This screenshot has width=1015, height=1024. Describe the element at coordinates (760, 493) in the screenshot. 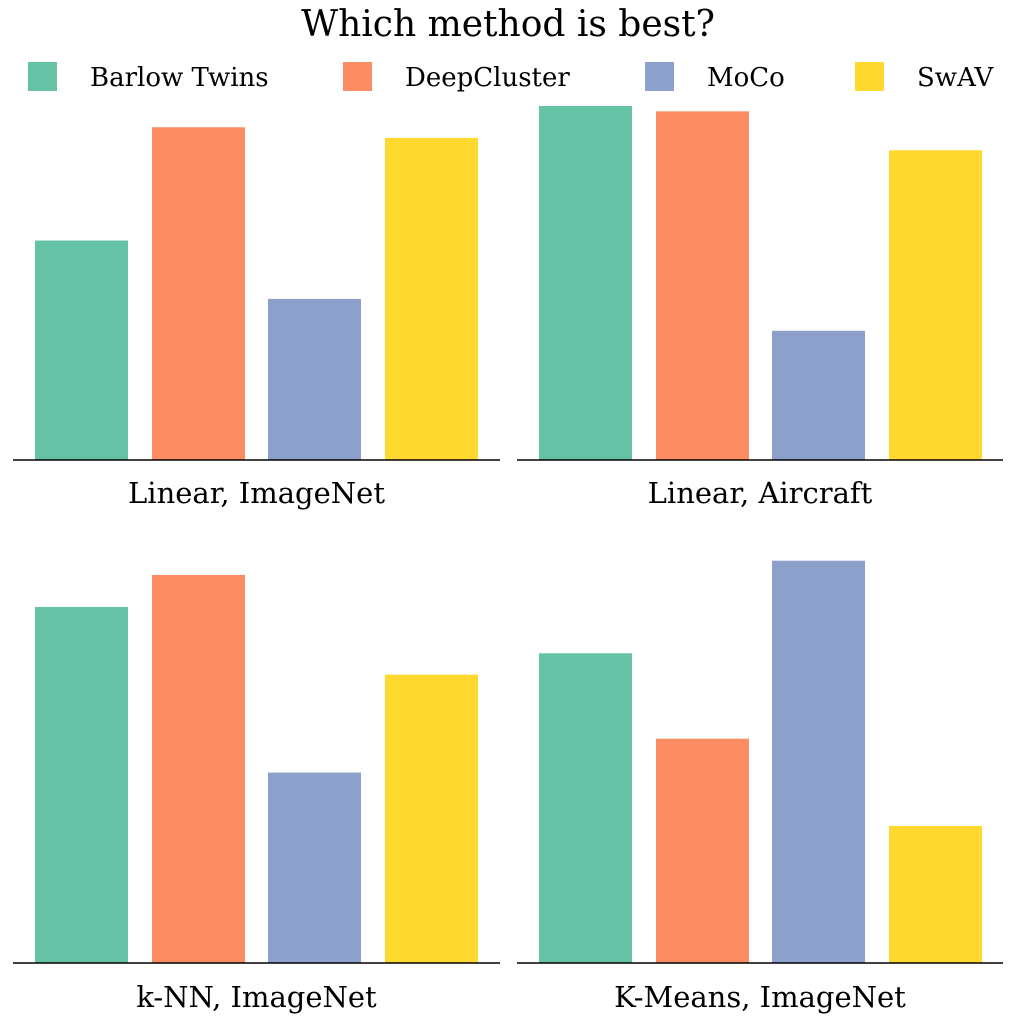

I see `panel-label: Linear, Aircraft` at that location.